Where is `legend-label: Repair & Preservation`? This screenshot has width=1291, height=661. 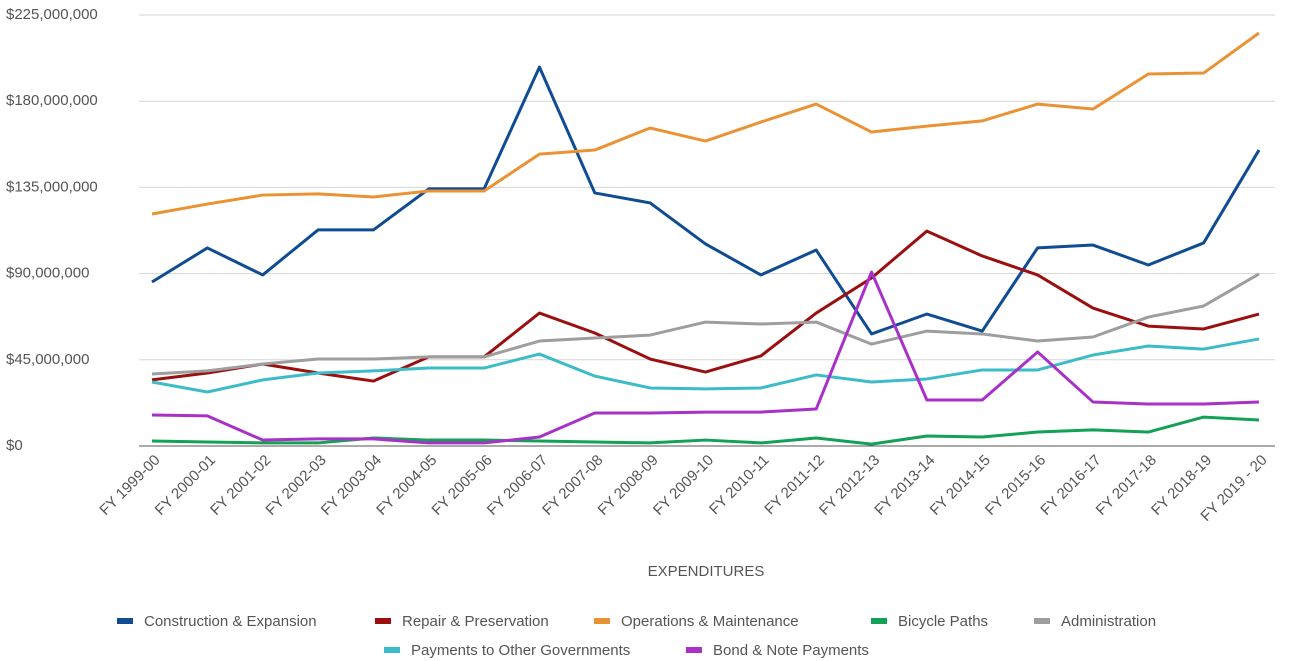 legend-label: Repair & Preservation is located at coordinates (475, 621).